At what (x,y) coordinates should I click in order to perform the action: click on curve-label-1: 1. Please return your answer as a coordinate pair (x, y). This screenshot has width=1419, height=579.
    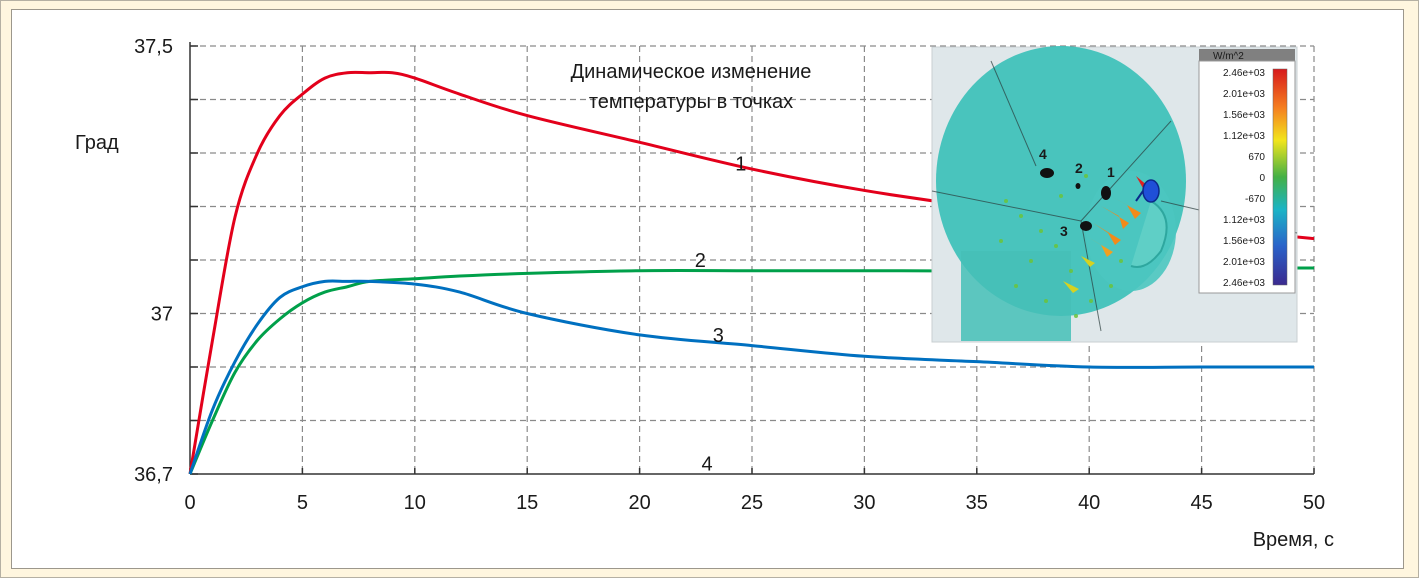
    Looking at the image, I should click on (740, 165).